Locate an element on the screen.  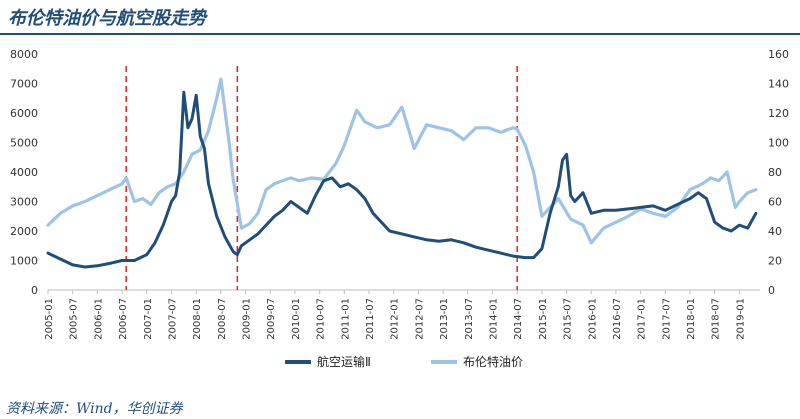
legend: 航空运输Ⅱ 布伦特油价 is located at coordinates (404, 361).